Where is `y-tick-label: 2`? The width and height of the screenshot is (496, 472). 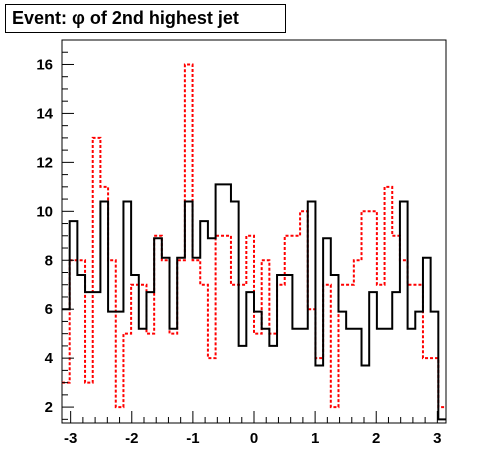
y-tick-label: 2 is located at coordinates (49, 407).